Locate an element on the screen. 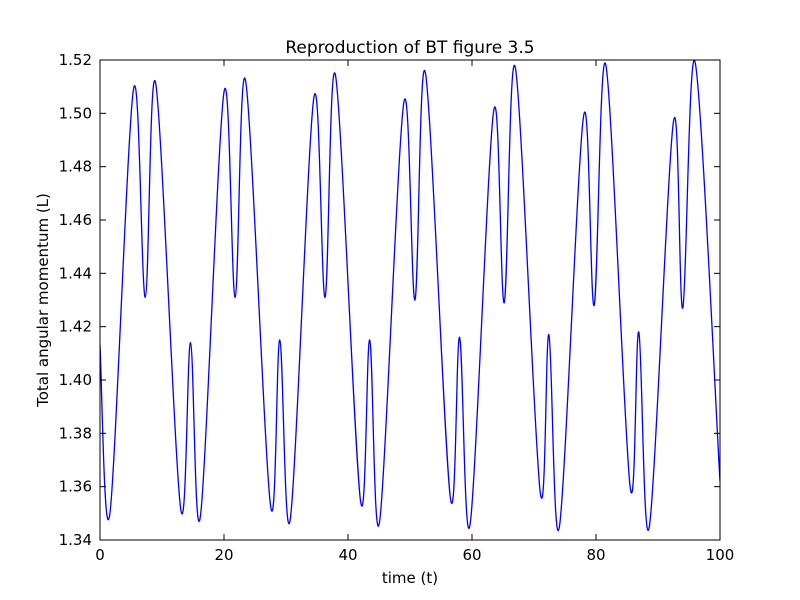 The width and height of the screenshot is (800, 600). y-tick-label: 1.48 is located at coordinates (75, 167).